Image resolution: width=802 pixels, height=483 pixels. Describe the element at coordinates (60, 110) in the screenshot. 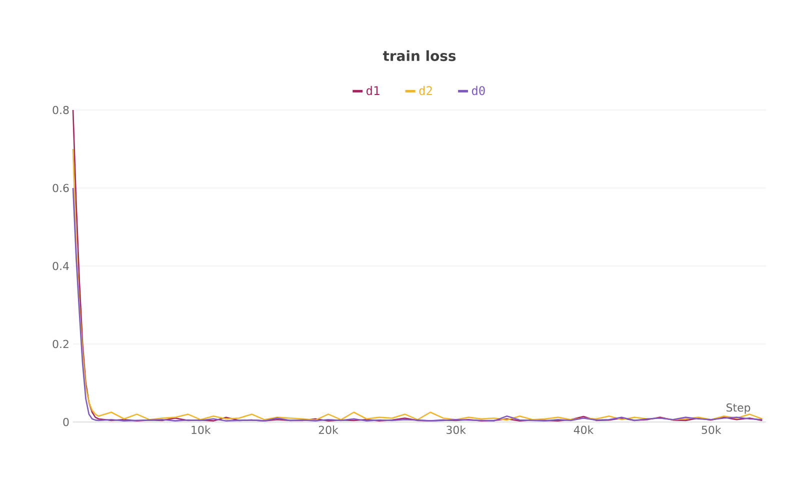

I see `y-tick-label: 0.8` at that location.